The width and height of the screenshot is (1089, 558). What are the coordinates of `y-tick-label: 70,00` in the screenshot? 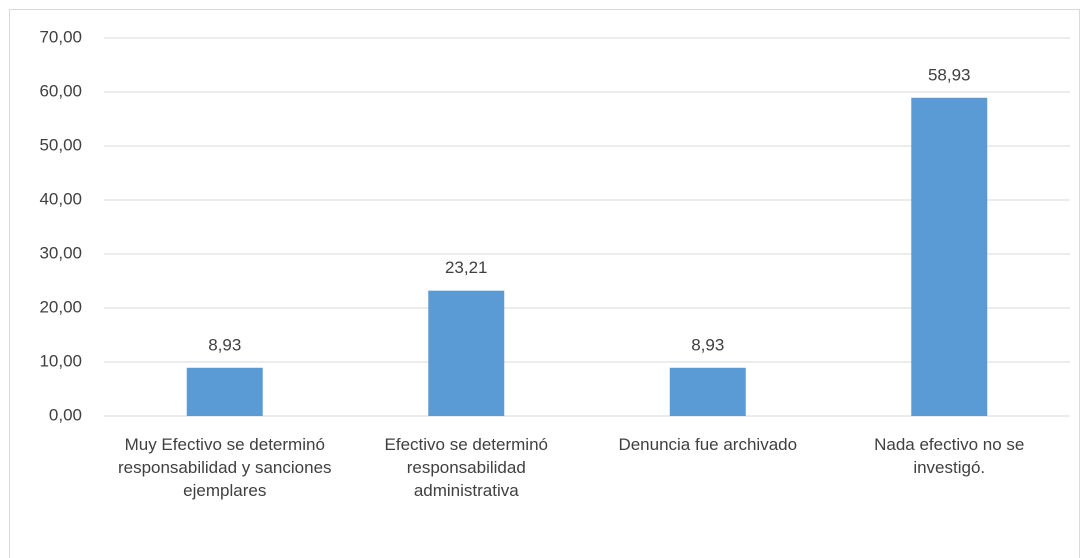 It's located at (60, 36).